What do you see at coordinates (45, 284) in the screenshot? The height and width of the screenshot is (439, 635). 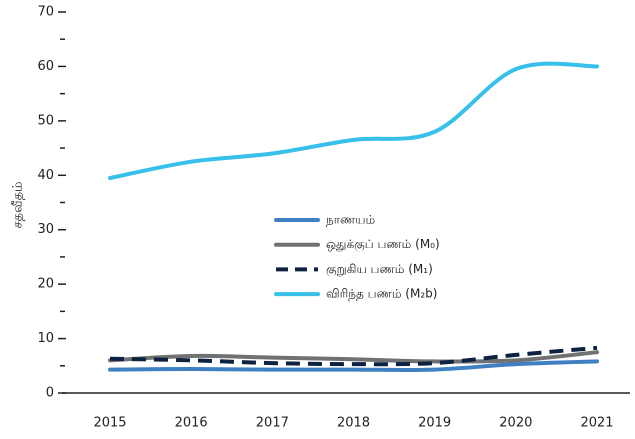 I see `y-tick-label: 20` at bounding box center [45, 284].